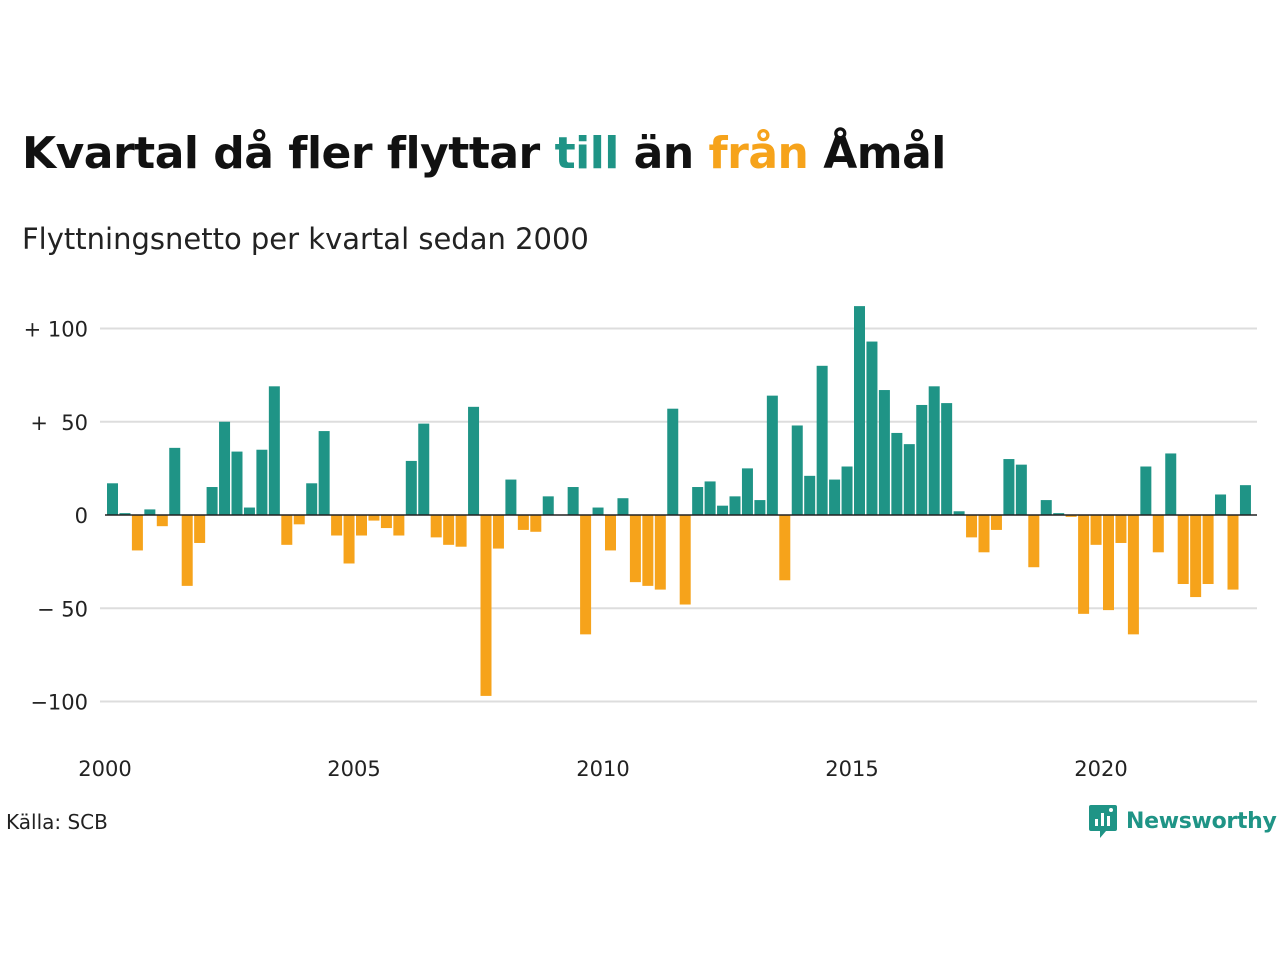 Image resolution: width=1280 pixels, height=960 pixels. I want to click on x-tick-label-2000: 2000, so click(104, 769).